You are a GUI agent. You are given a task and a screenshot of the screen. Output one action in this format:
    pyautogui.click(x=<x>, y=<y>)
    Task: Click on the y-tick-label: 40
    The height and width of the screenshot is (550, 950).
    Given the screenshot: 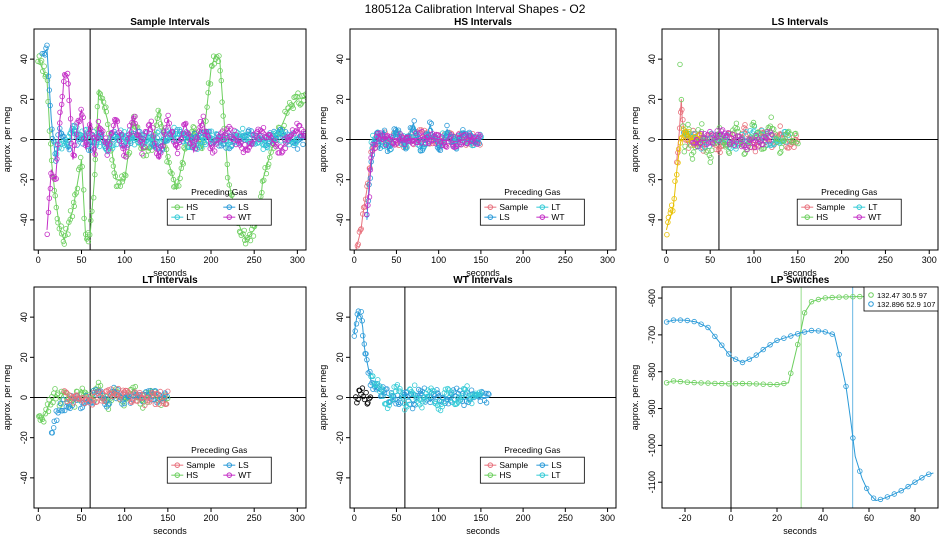 What is the action you would take?
    pyautogui.click(x=24, y=317)
    